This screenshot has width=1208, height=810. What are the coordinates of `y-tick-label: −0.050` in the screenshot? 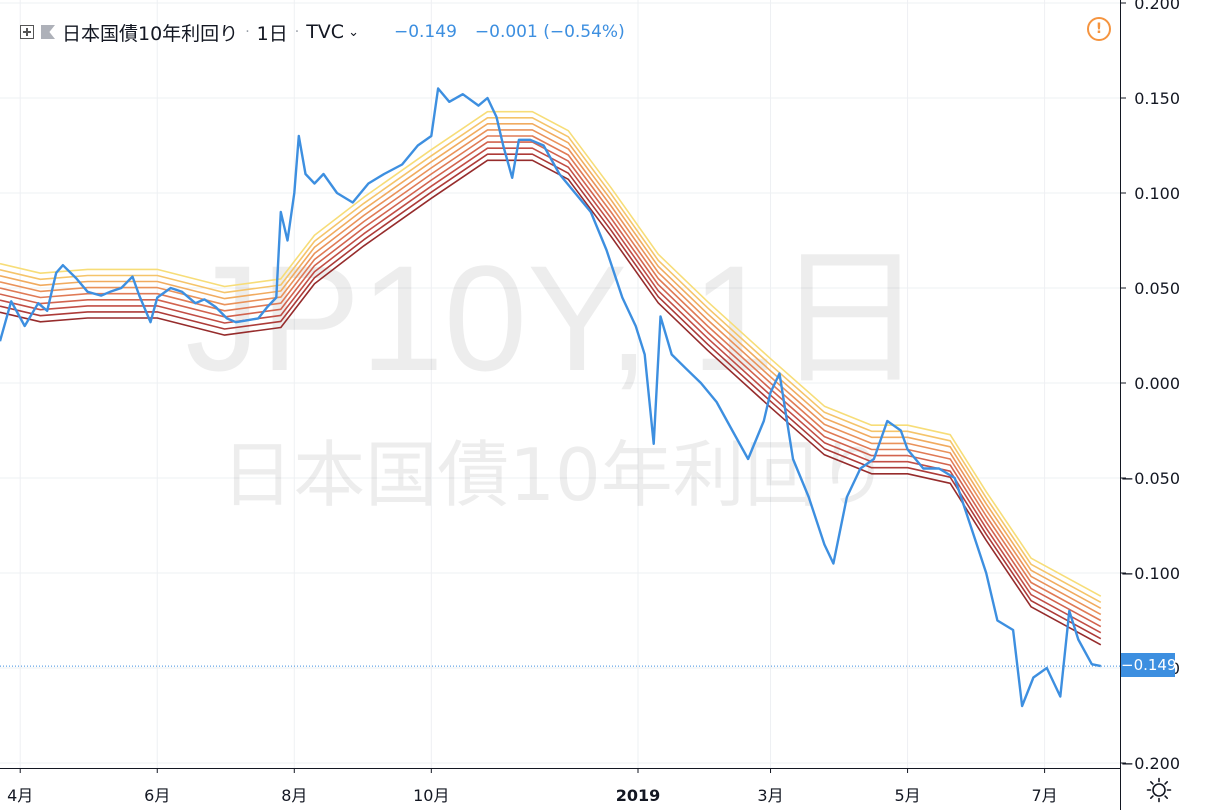 It's located at (1150, 478).